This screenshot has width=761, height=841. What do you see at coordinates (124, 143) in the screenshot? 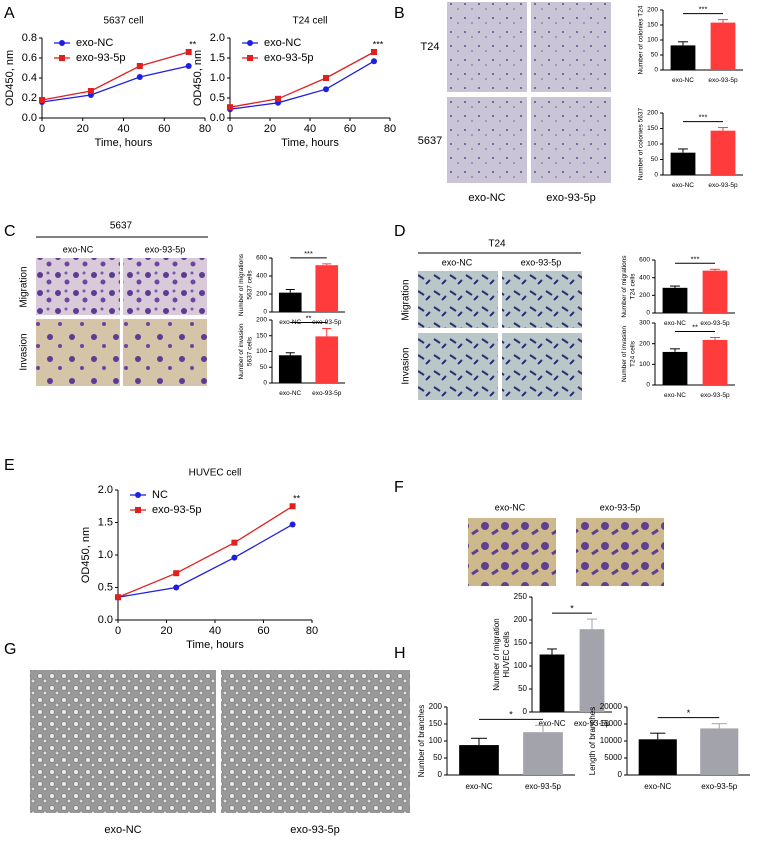
I see `x-axis-label: Time, hours` at bounding box center [124, 143].